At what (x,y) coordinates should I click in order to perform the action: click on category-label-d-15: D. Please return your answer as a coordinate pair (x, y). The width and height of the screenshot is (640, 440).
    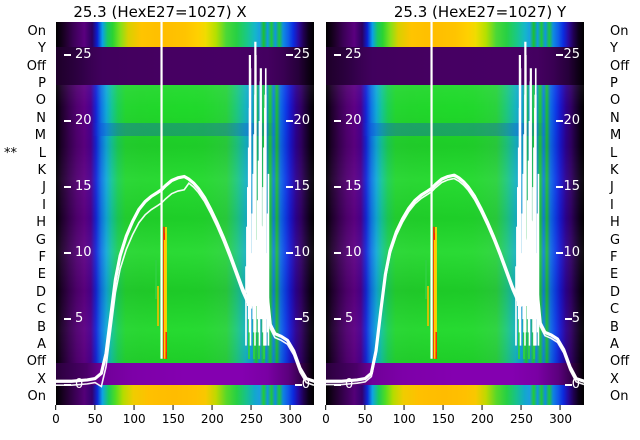
    Looking at the image, I should click on (40, 292).